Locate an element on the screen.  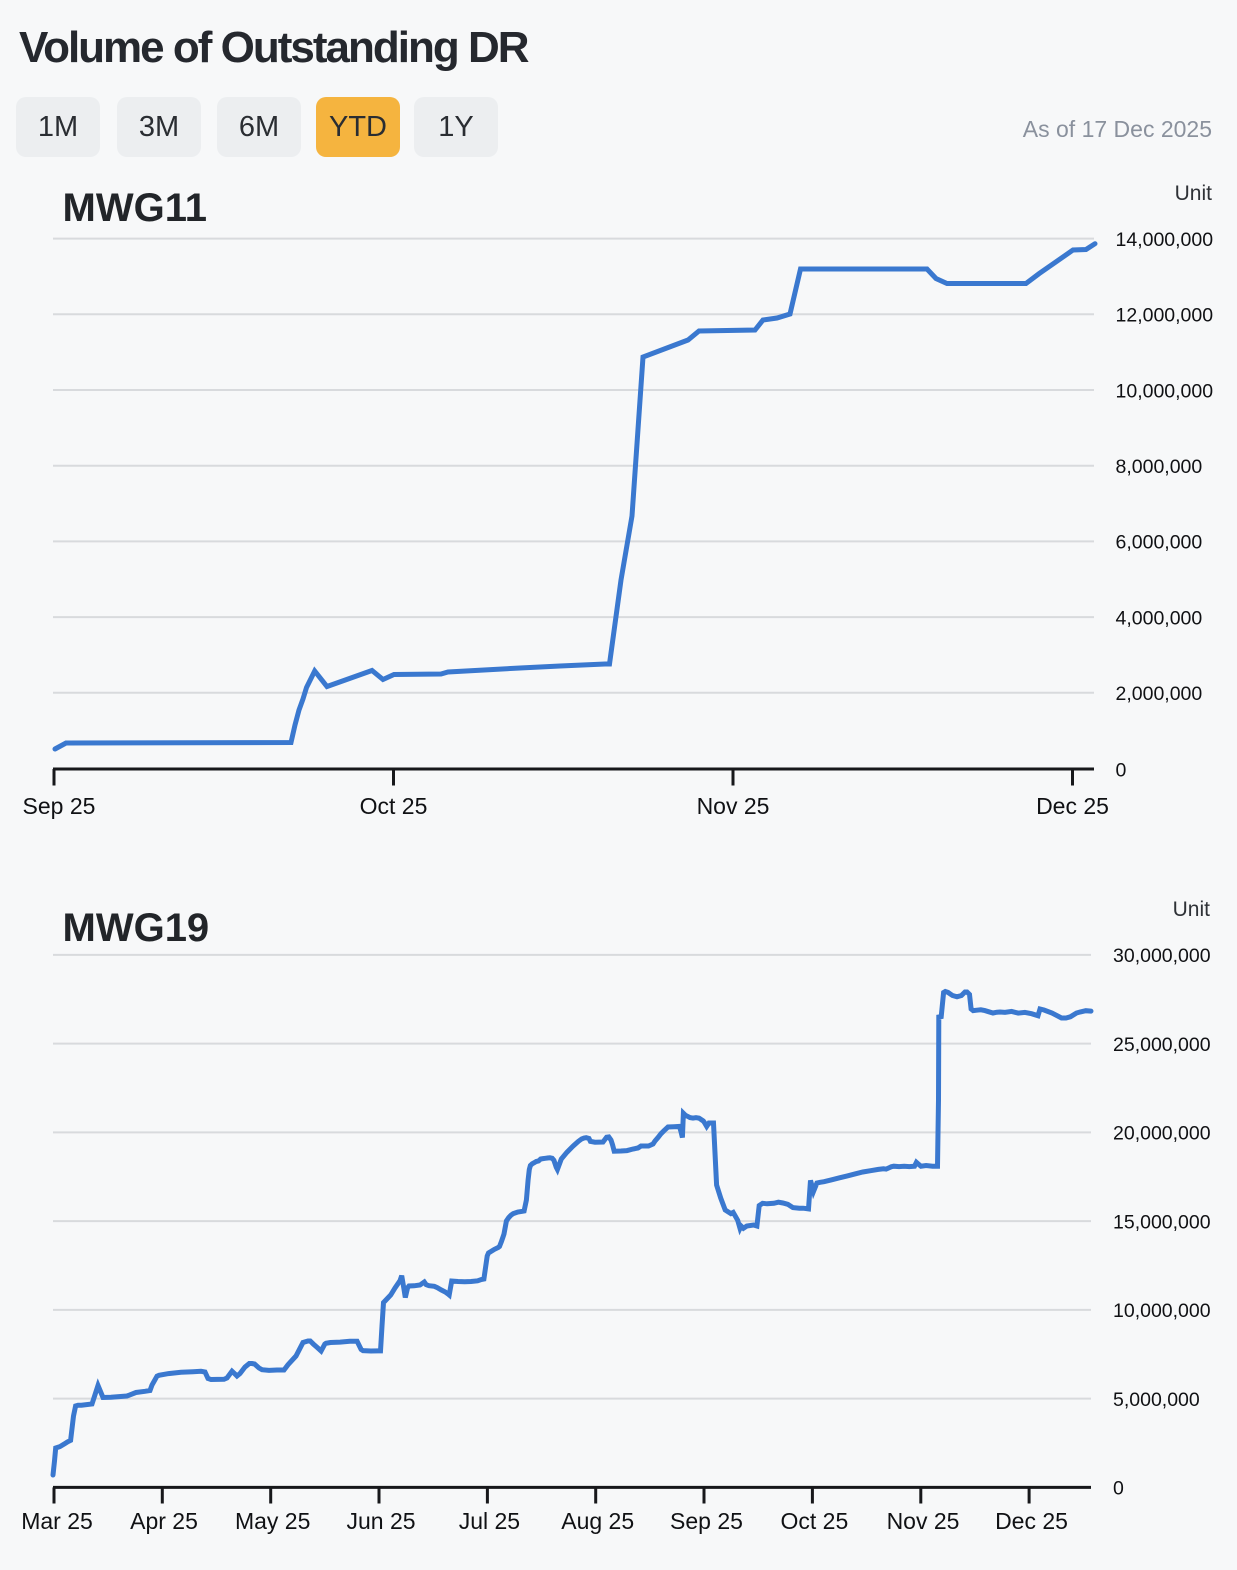
svg-text: 12,000,000 is located at coordinates (1165, 316).